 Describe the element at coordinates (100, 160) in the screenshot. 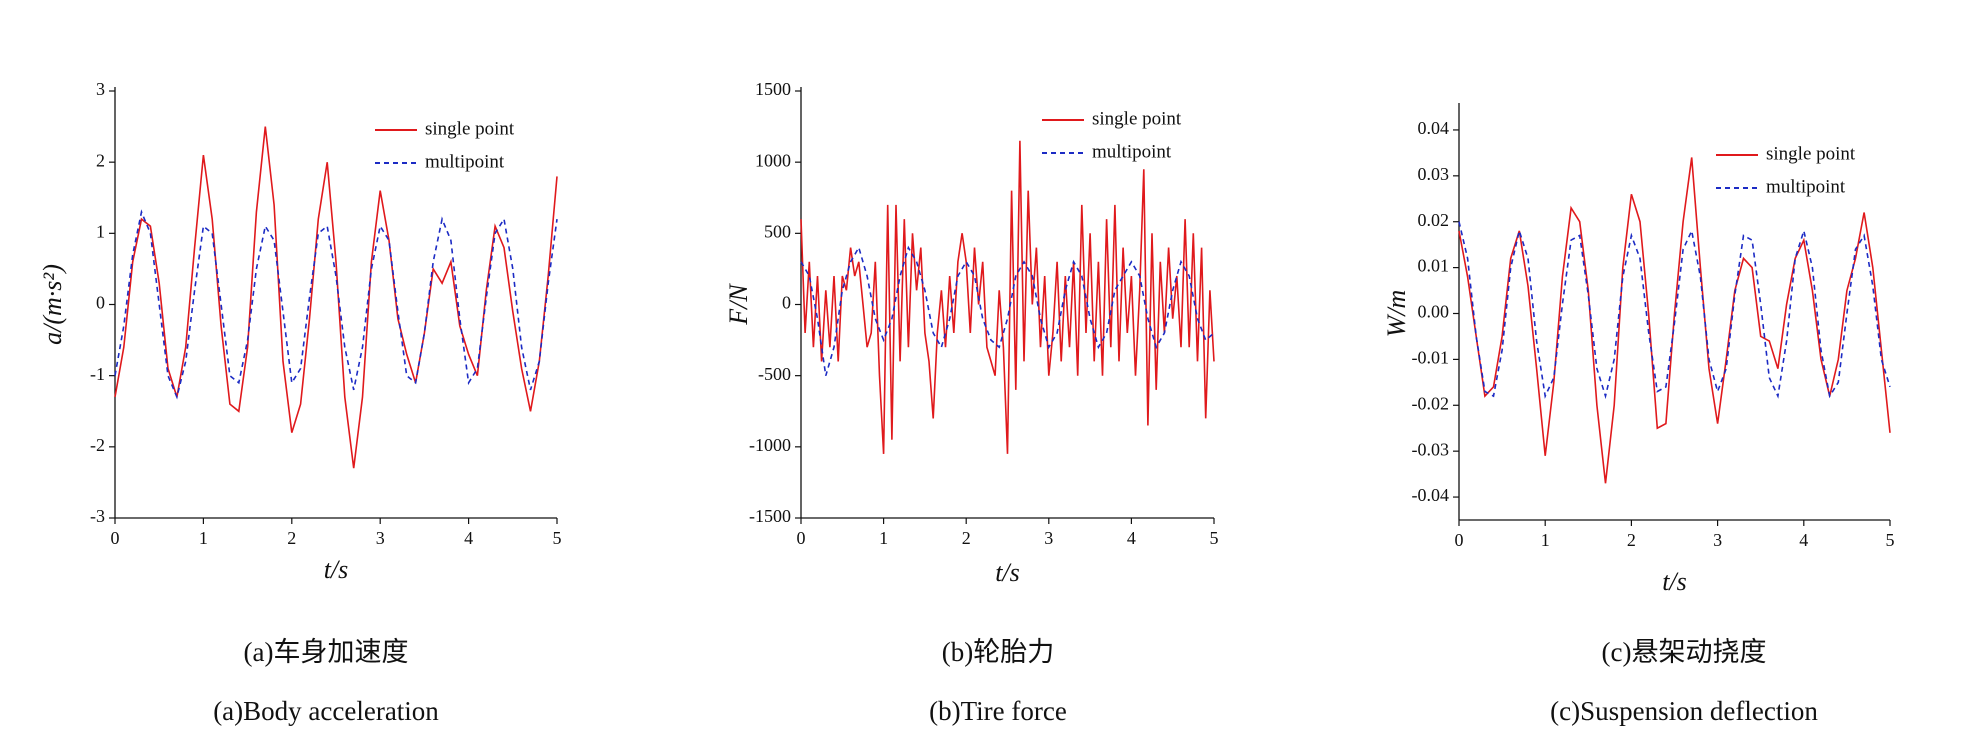

I see `y-tick-label: 2` at that location.